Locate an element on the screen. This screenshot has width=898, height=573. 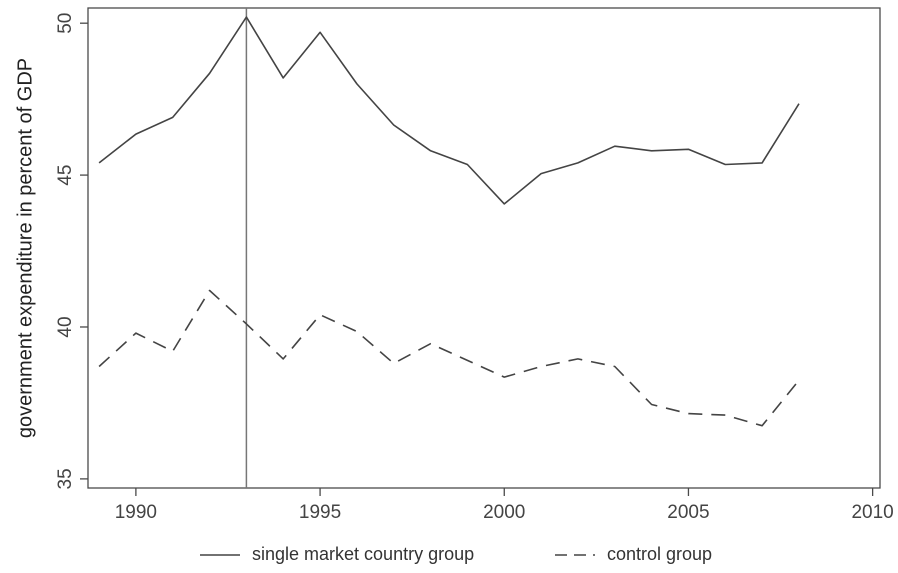
x-tick-label: 1995 is located at coordinates (320, 512).